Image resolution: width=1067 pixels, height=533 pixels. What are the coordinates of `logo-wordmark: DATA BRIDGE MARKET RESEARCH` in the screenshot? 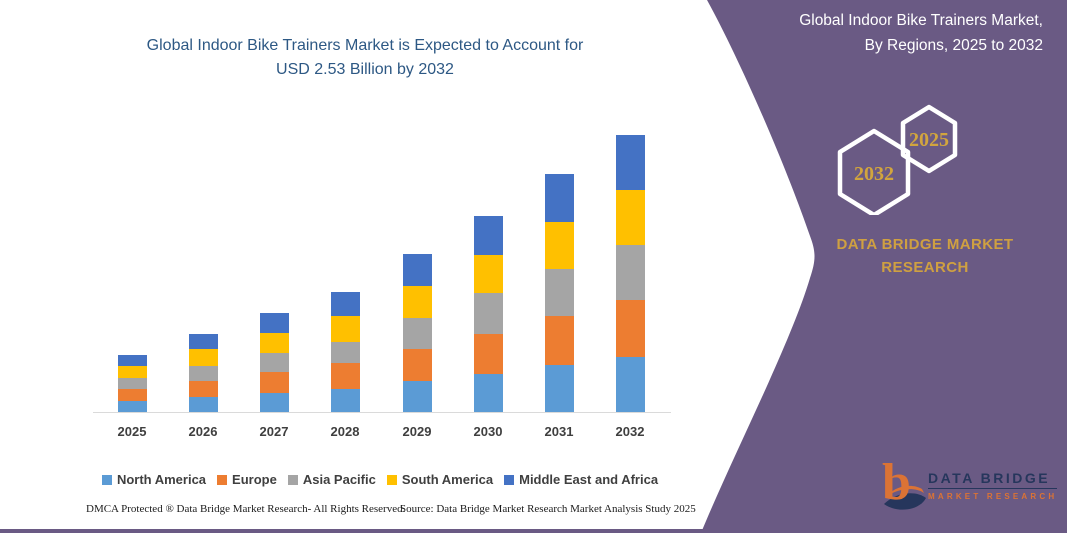 It's located at (993, 485).